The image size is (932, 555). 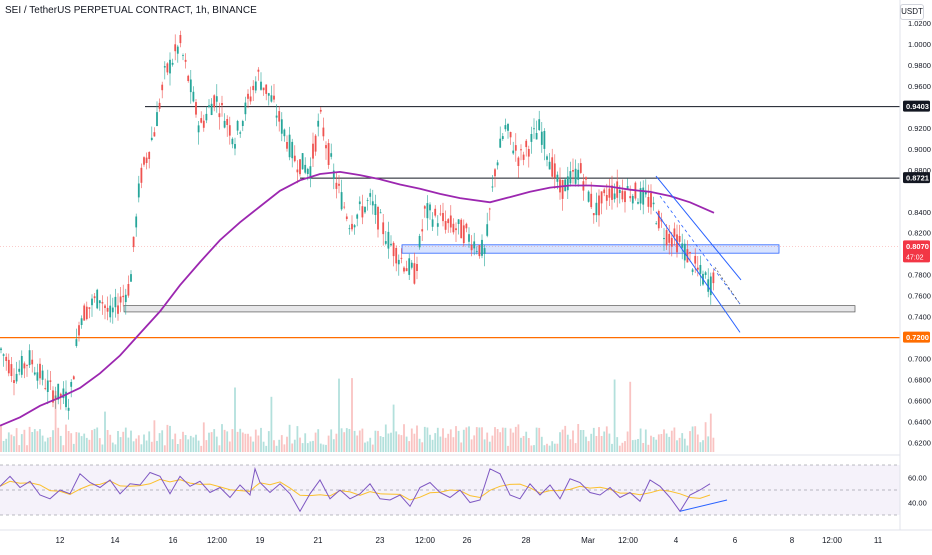 What do you see at coordinates (916, 337) in the screenshot?
I see `price-label-box` at bounding box center [916, 337].